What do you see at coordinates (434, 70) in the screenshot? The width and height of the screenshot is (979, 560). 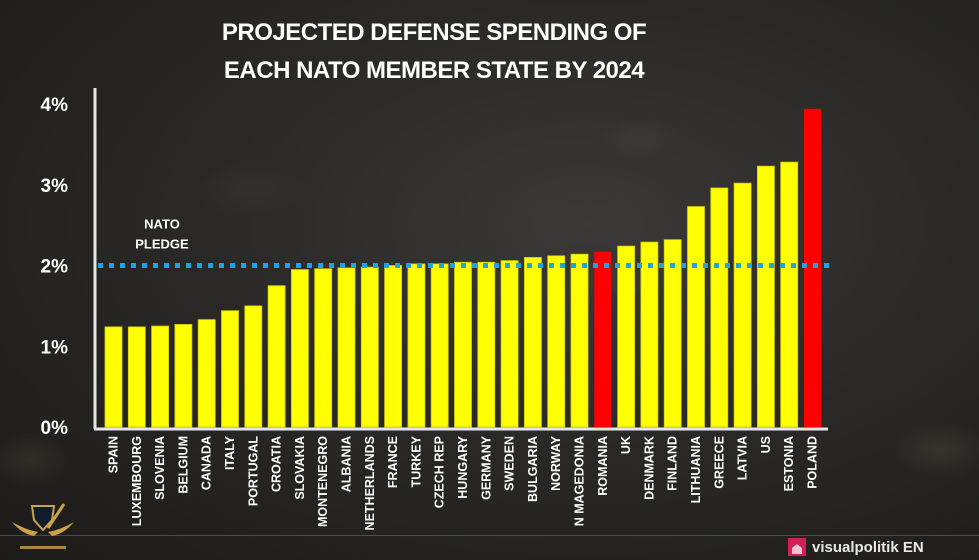 I see `chart-title-line-2: EACH NATO MEMBER STATE BY 2024` at bounding box center [434, 70].